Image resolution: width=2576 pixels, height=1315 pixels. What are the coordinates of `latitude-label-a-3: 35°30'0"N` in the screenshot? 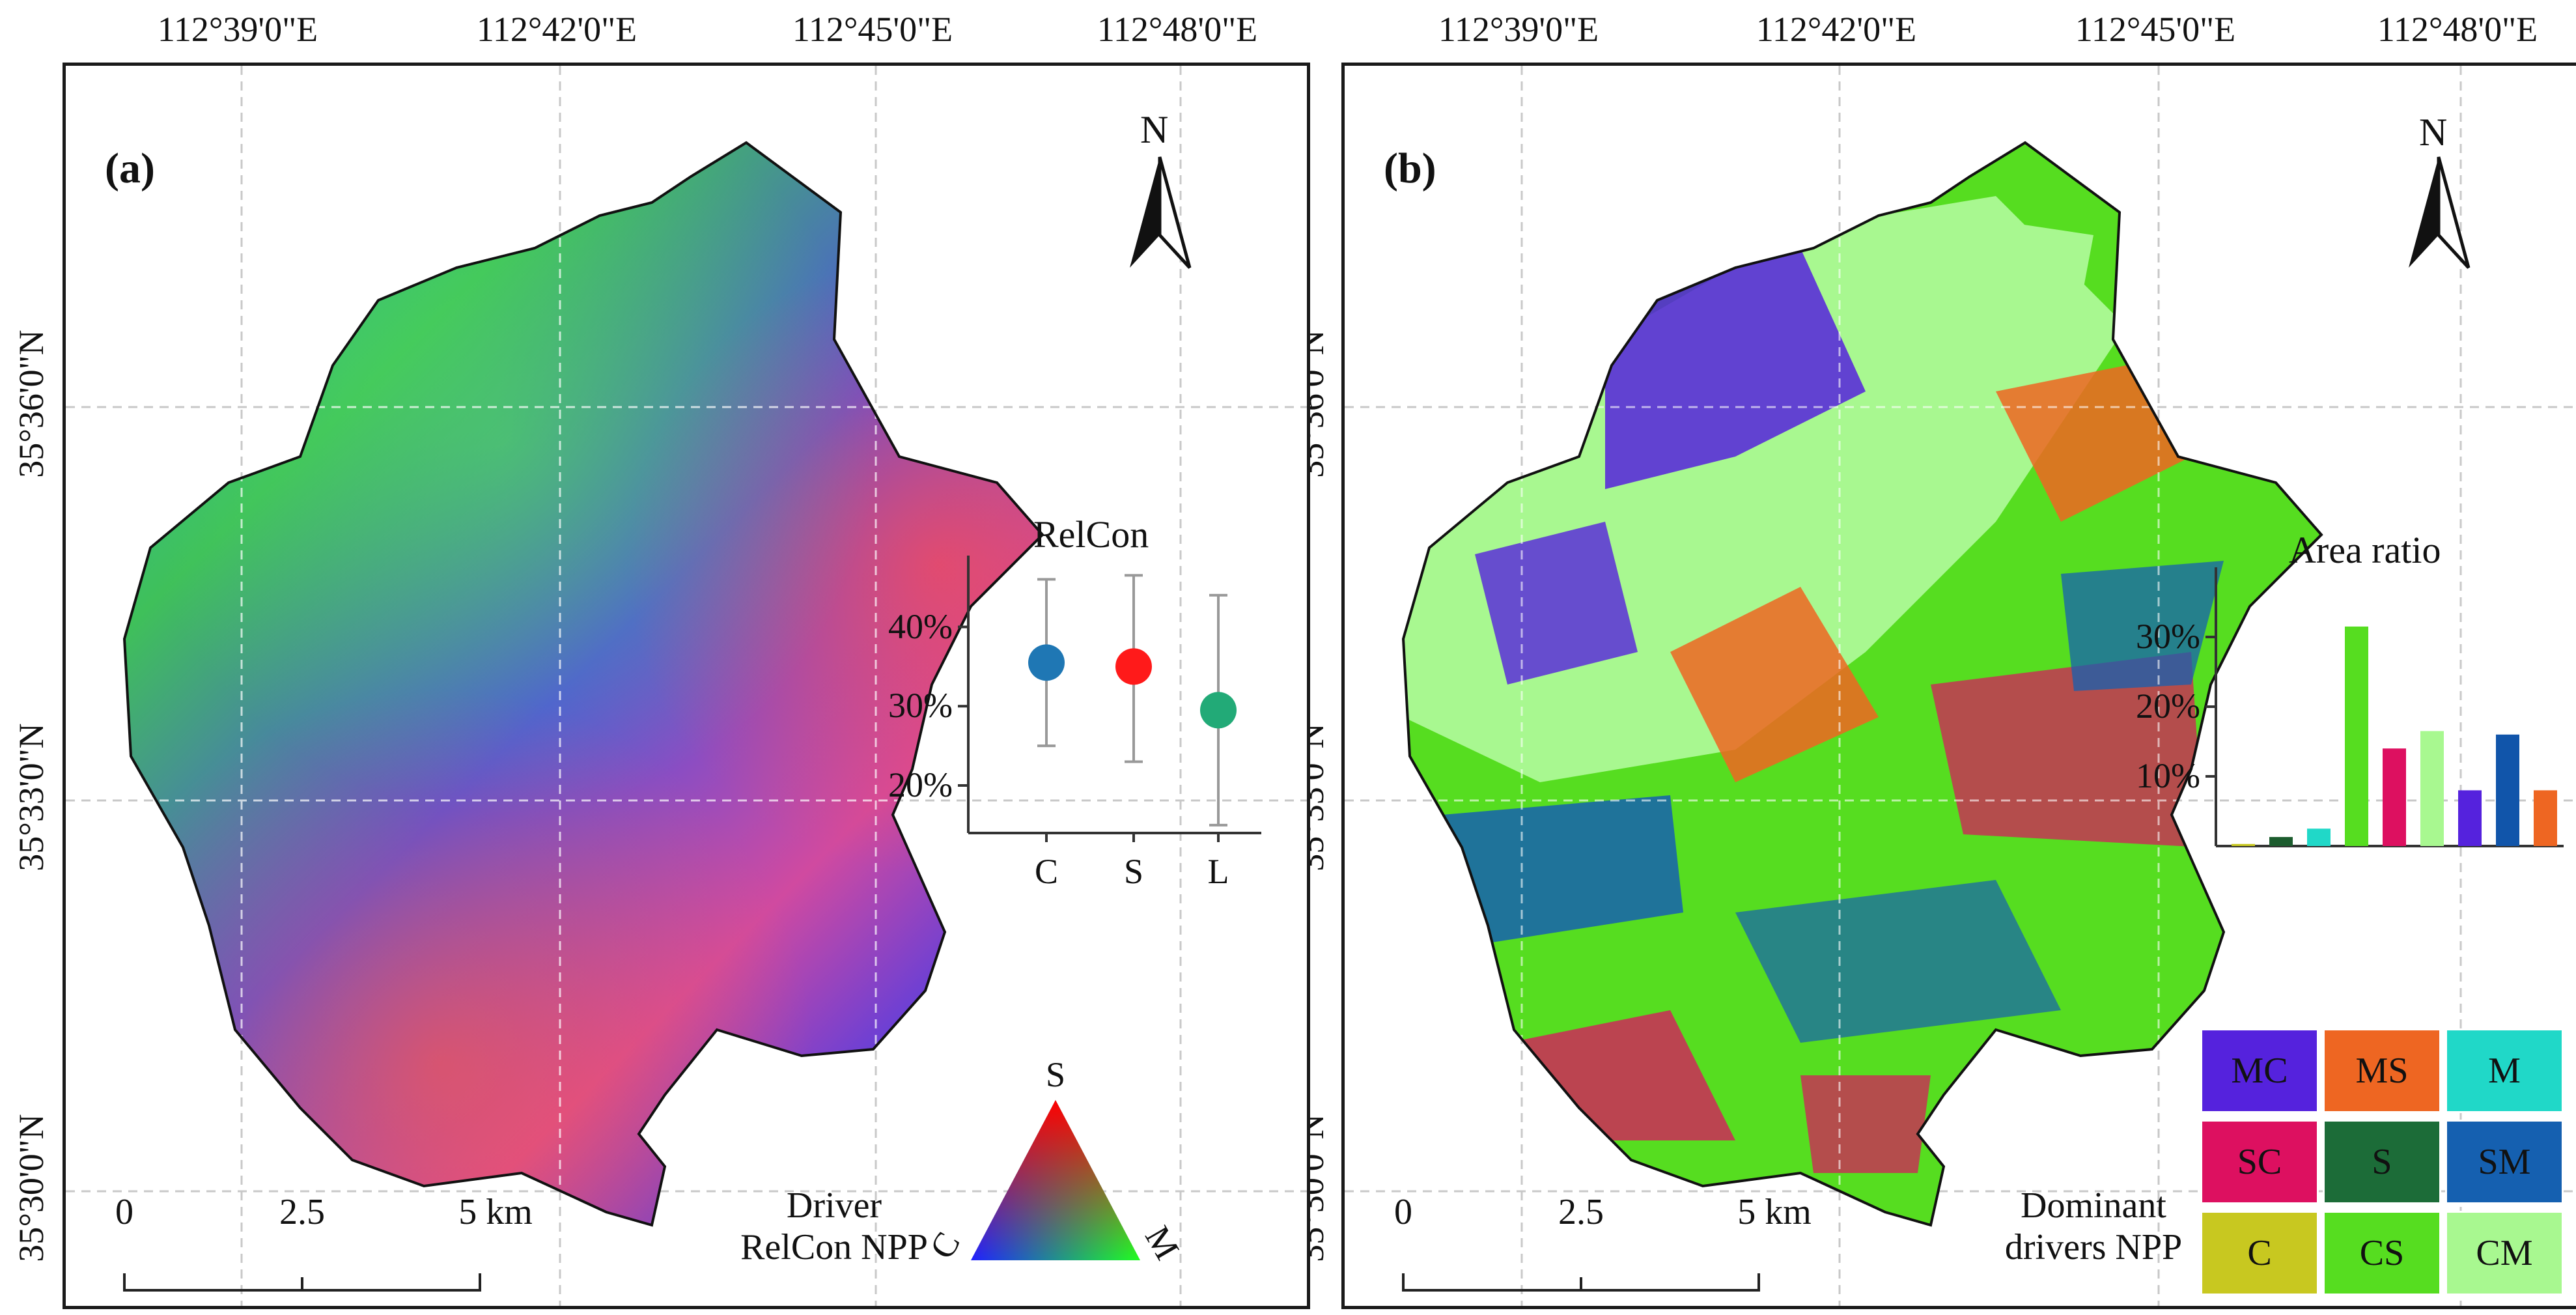 It's located at (32, 1188).